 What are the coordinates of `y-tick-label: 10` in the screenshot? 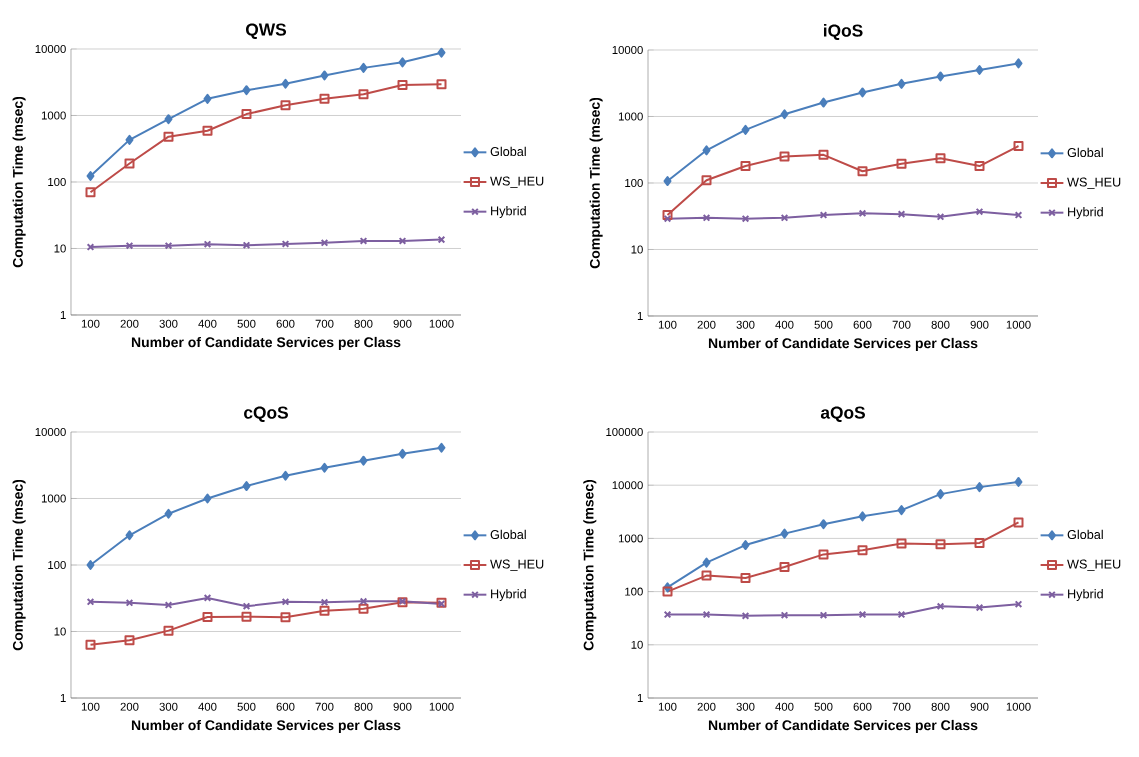 It's located at (637, 644).